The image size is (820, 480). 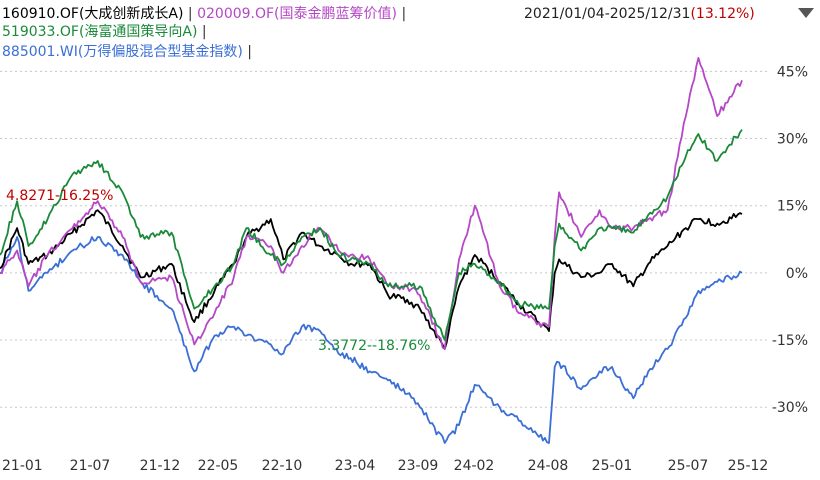 What do you see at coordinates (790, 408) in the screenshot?
I see `y-tick-label: -30%` at bounding box center [790, 408].